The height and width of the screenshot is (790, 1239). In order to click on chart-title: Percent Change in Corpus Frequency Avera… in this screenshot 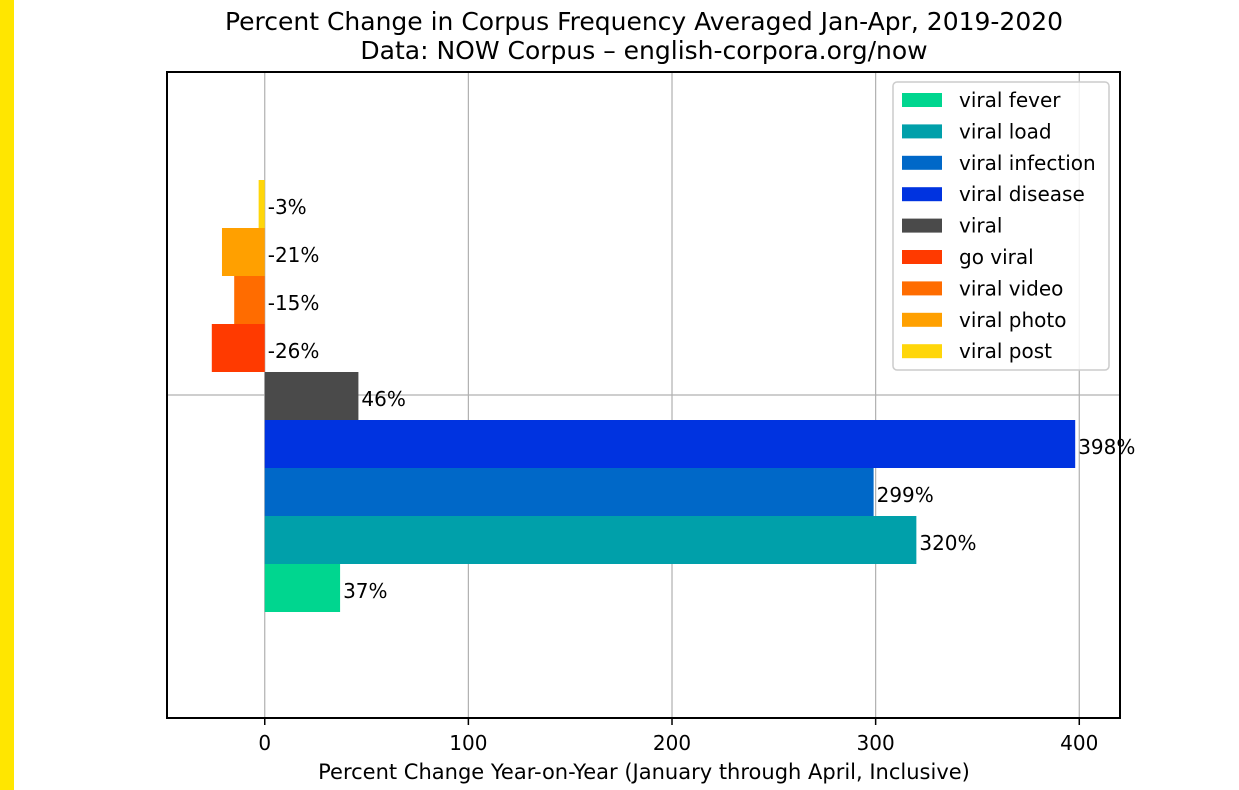, I will do `click(644, 21)`.